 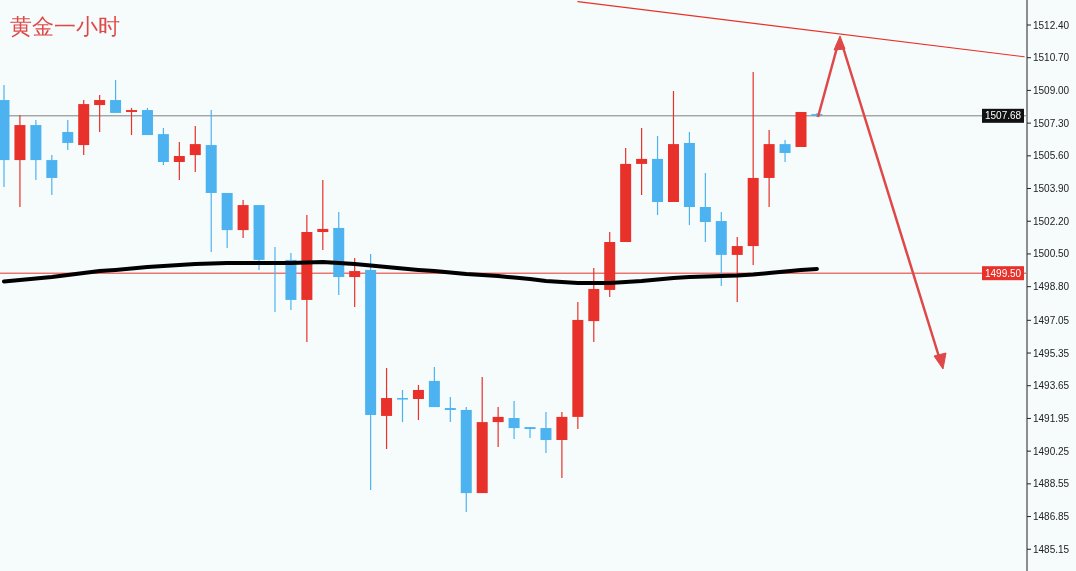 What do you see at coordinates (1051, 25) in the screenshot?
I see `y-tick-label: 1512.40` at bounding box center [1051, 25].